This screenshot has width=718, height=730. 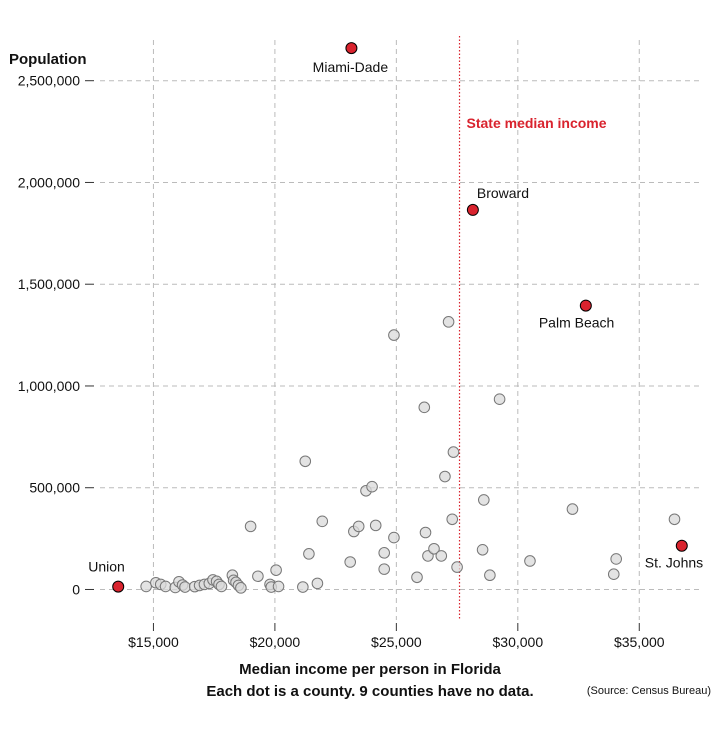 What do you see at coordinates (576, 323) in the screenshot?
I see `county-label: Palm Beach` at bounding box center [576, 323].